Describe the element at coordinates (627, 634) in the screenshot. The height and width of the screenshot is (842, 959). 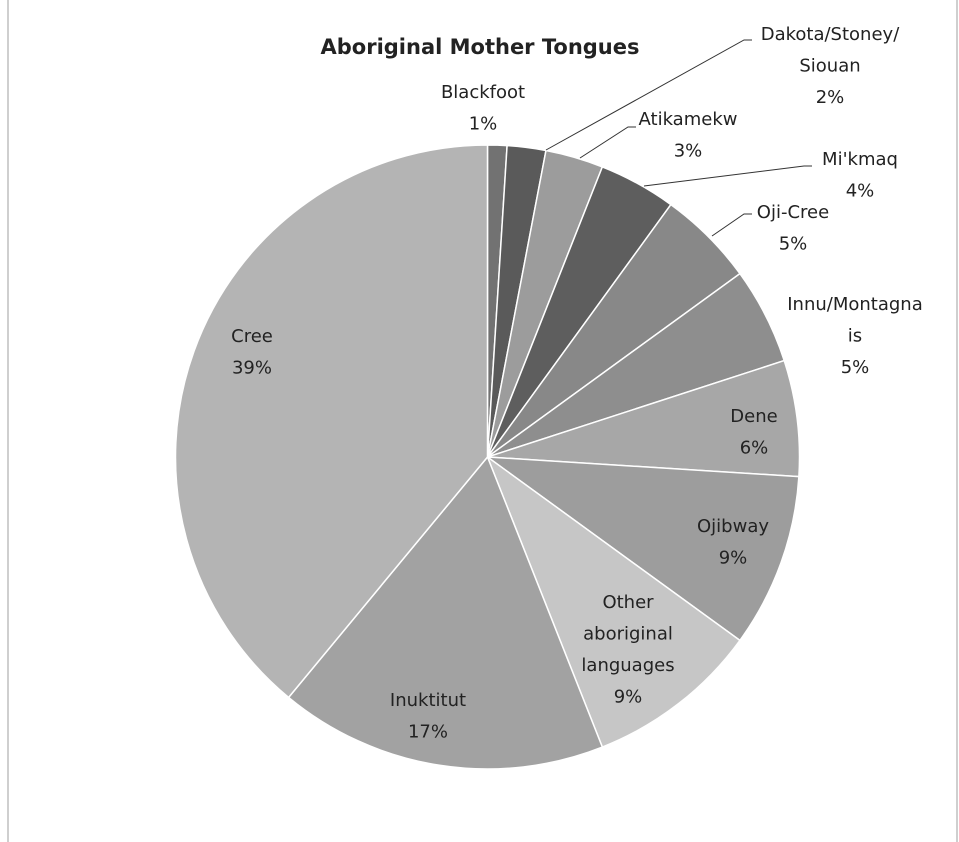
I see `slice-label: Other aboriginal languages` at that location.